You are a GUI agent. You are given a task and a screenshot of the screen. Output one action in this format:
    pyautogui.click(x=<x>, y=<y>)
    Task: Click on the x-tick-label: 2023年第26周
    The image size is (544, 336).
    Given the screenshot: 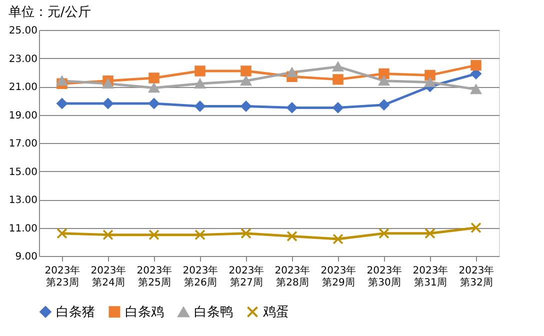 What is the action you would take?
    pyautogui.click(x=200, y=276)
    